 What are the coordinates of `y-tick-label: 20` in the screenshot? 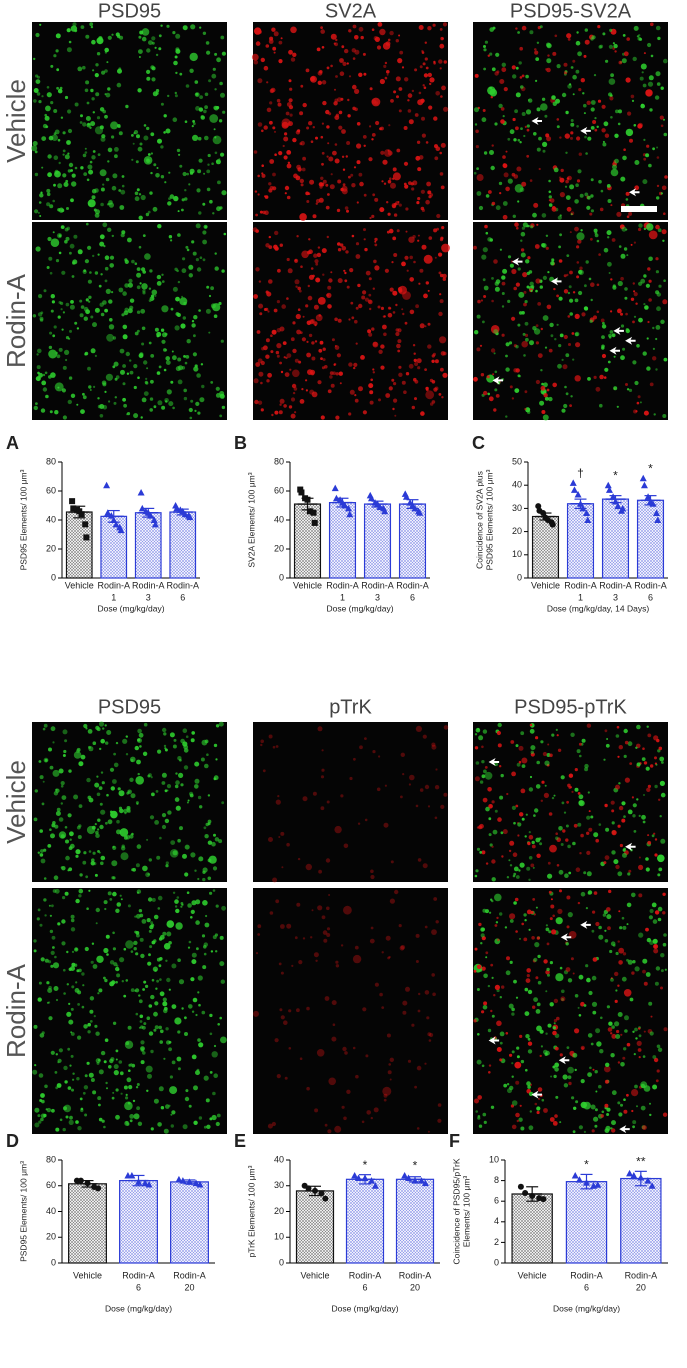 It's located at (51, 1237).